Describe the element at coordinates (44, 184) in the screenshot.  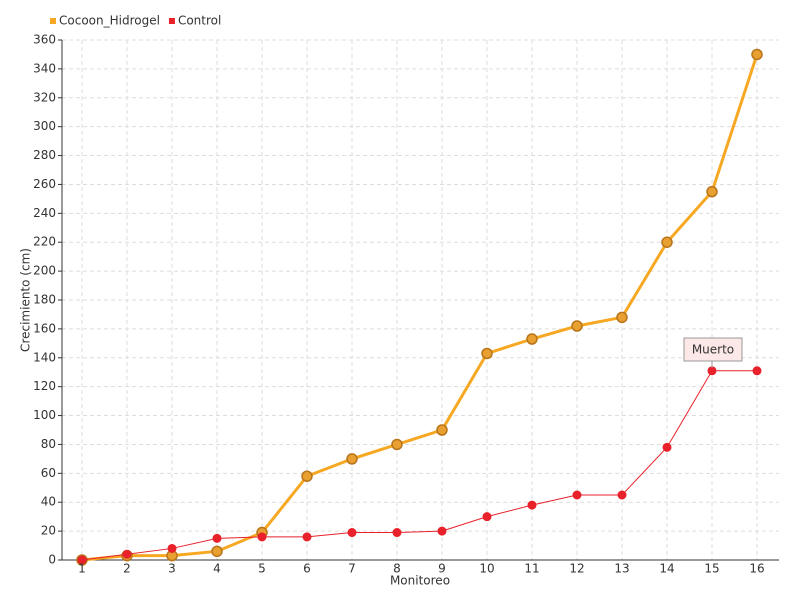
I see `y-tick-label: 260` at that location.